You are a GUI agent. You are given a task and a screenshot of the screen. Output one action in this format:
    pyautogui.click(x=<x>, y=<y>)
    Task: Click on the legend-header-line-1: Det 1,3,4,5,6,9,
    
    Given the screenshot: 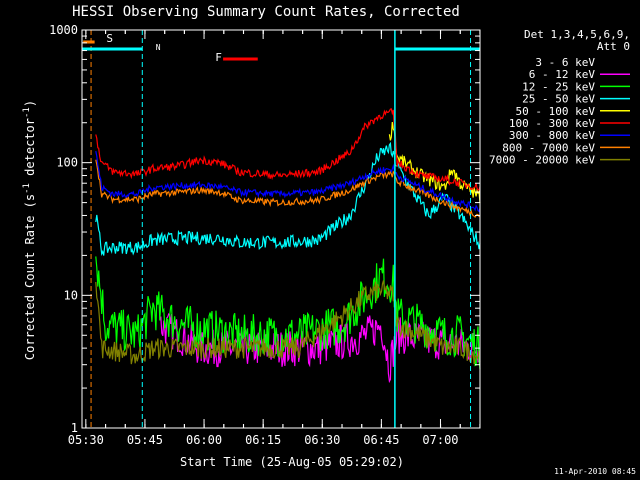 What is the action you would take?
    pyautogui.click(x=577, y=34)
    